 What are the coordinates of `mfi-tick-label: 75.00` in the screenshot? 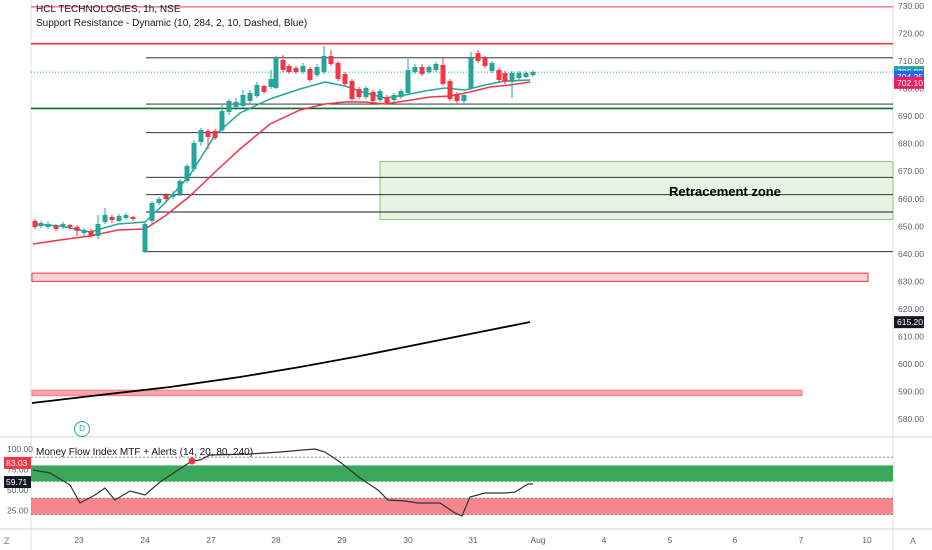 It's located at (18, 470).